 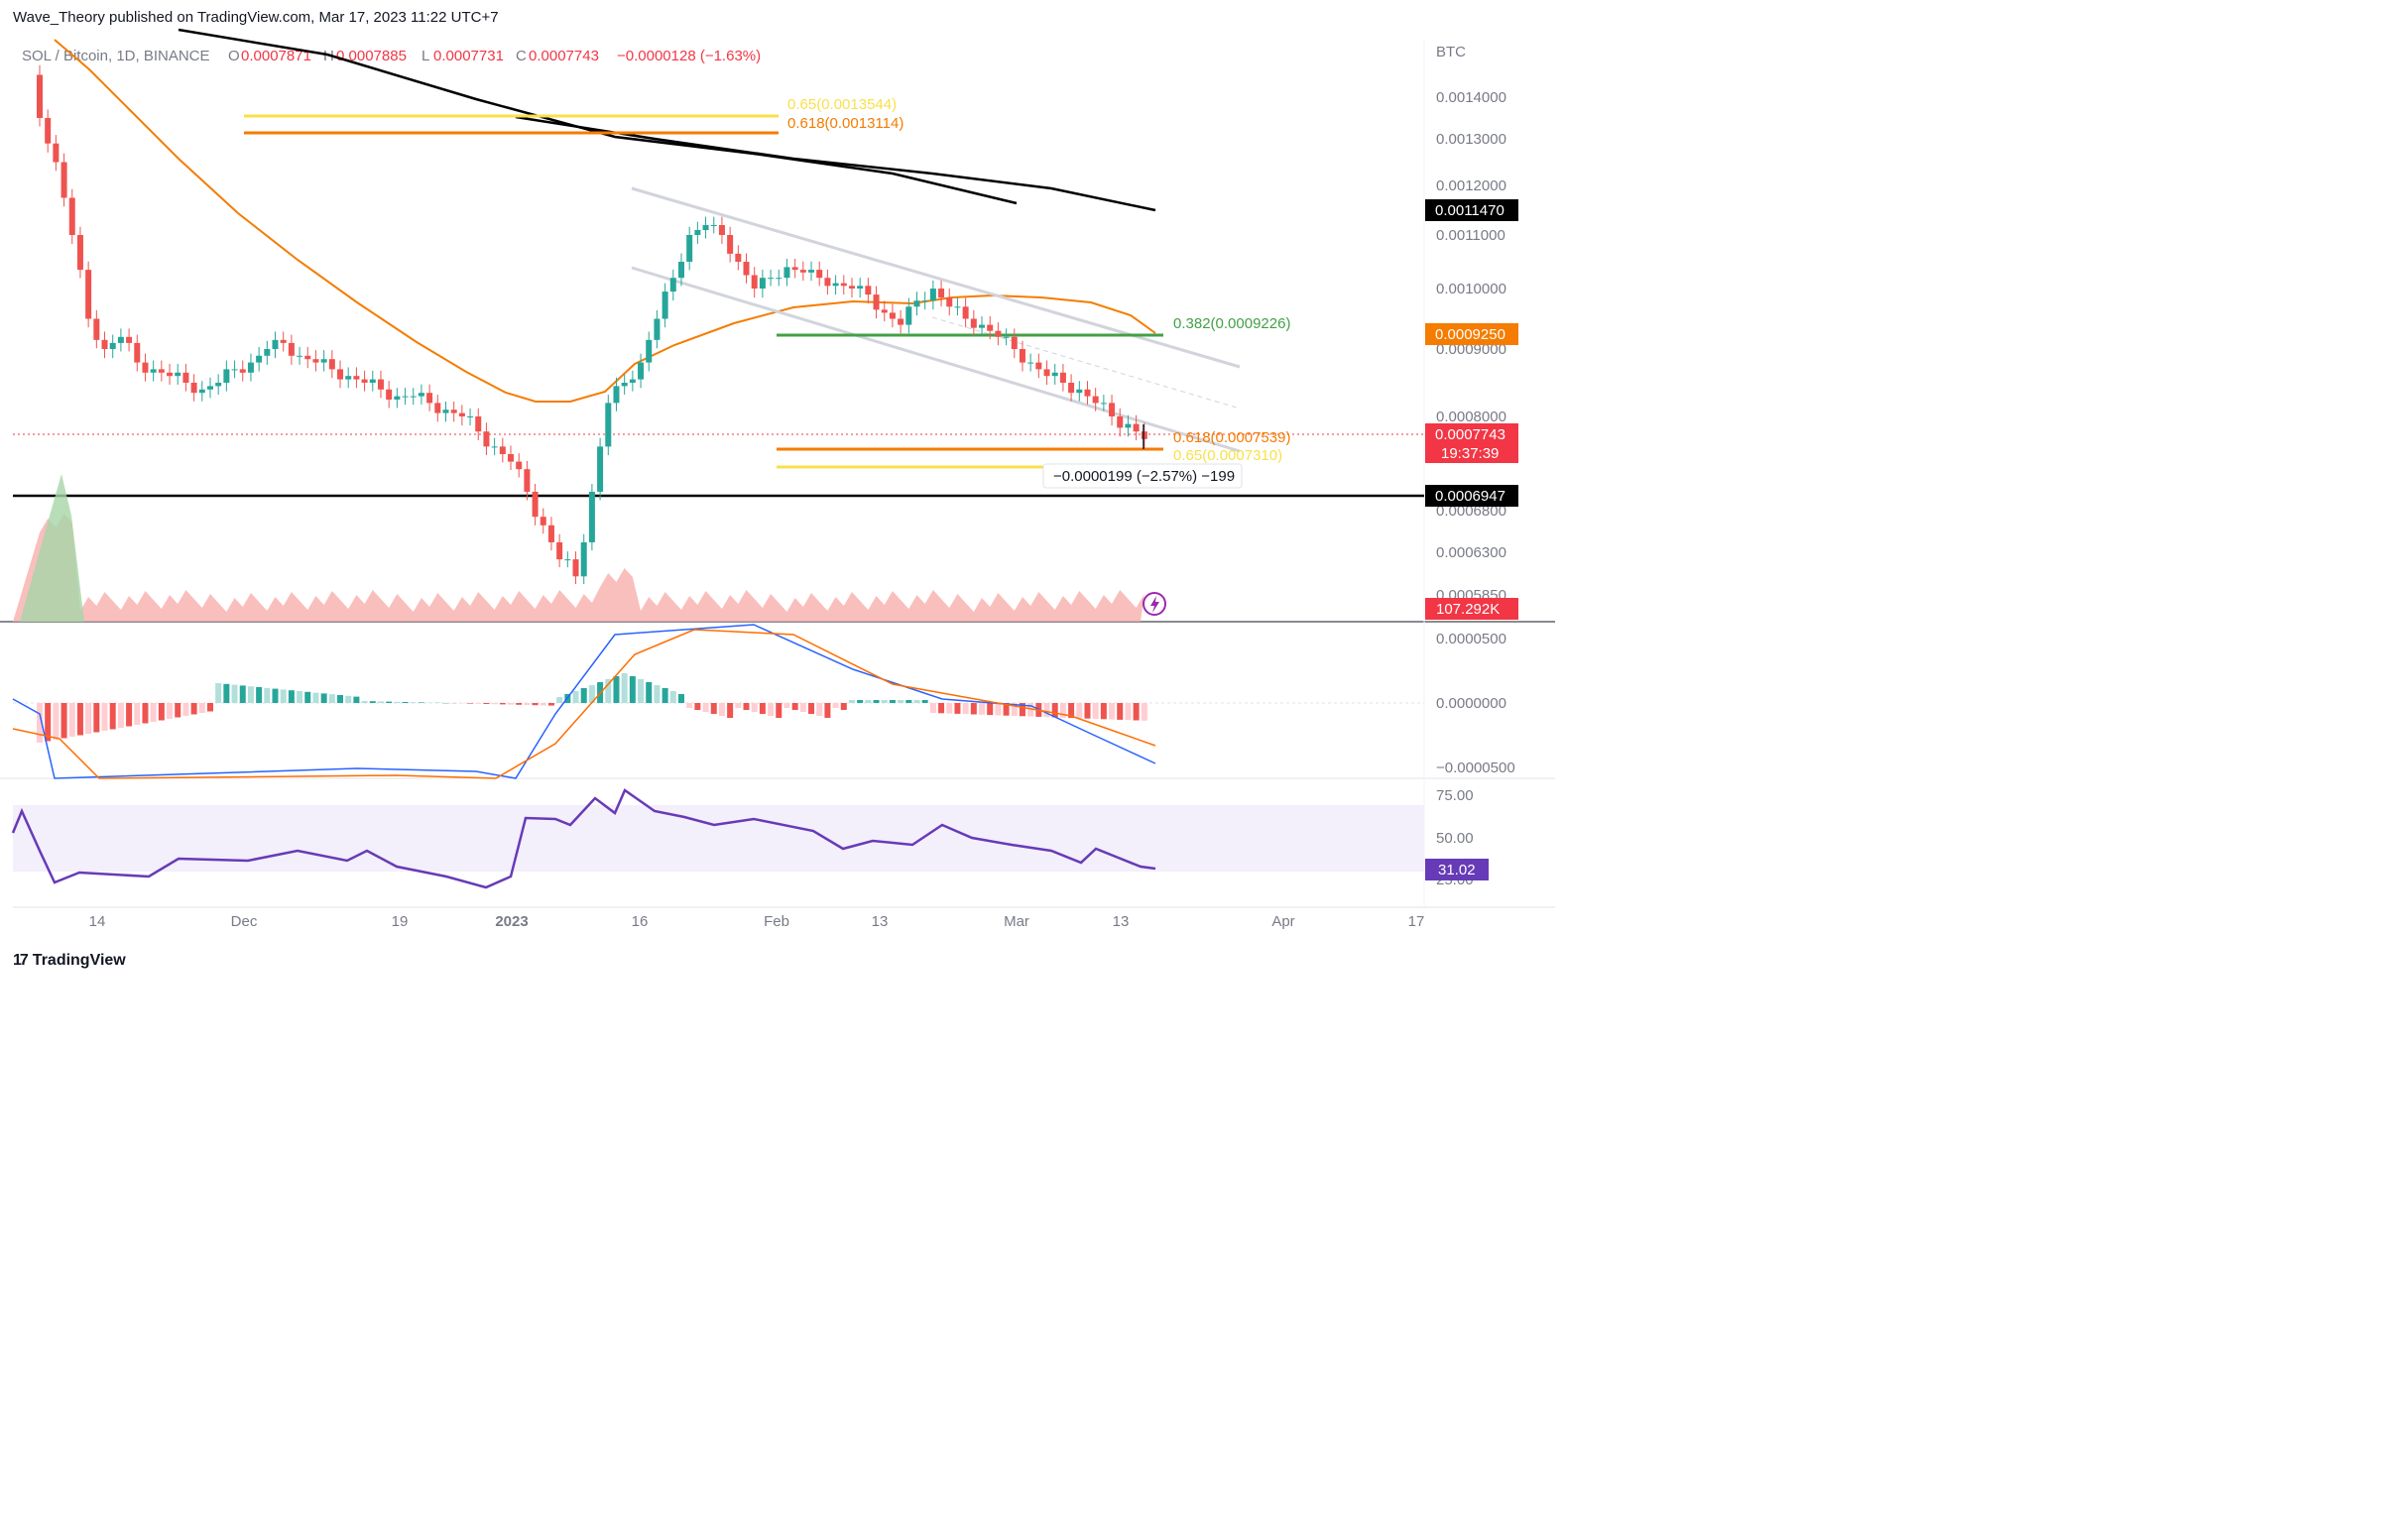 What do you see at coordinates (1472, 496) in the screenshot?
I see `price-tag` at bounding box center [1472, 496].